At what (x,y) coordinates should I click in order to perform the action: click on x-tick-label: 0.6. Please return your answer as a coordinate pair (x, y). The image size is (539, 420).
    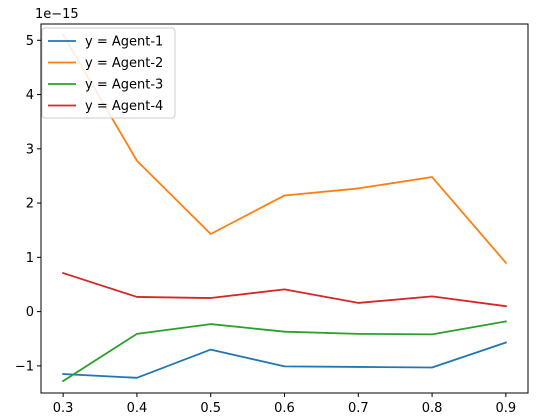
    Looking at the image, I should click on (284, 408).